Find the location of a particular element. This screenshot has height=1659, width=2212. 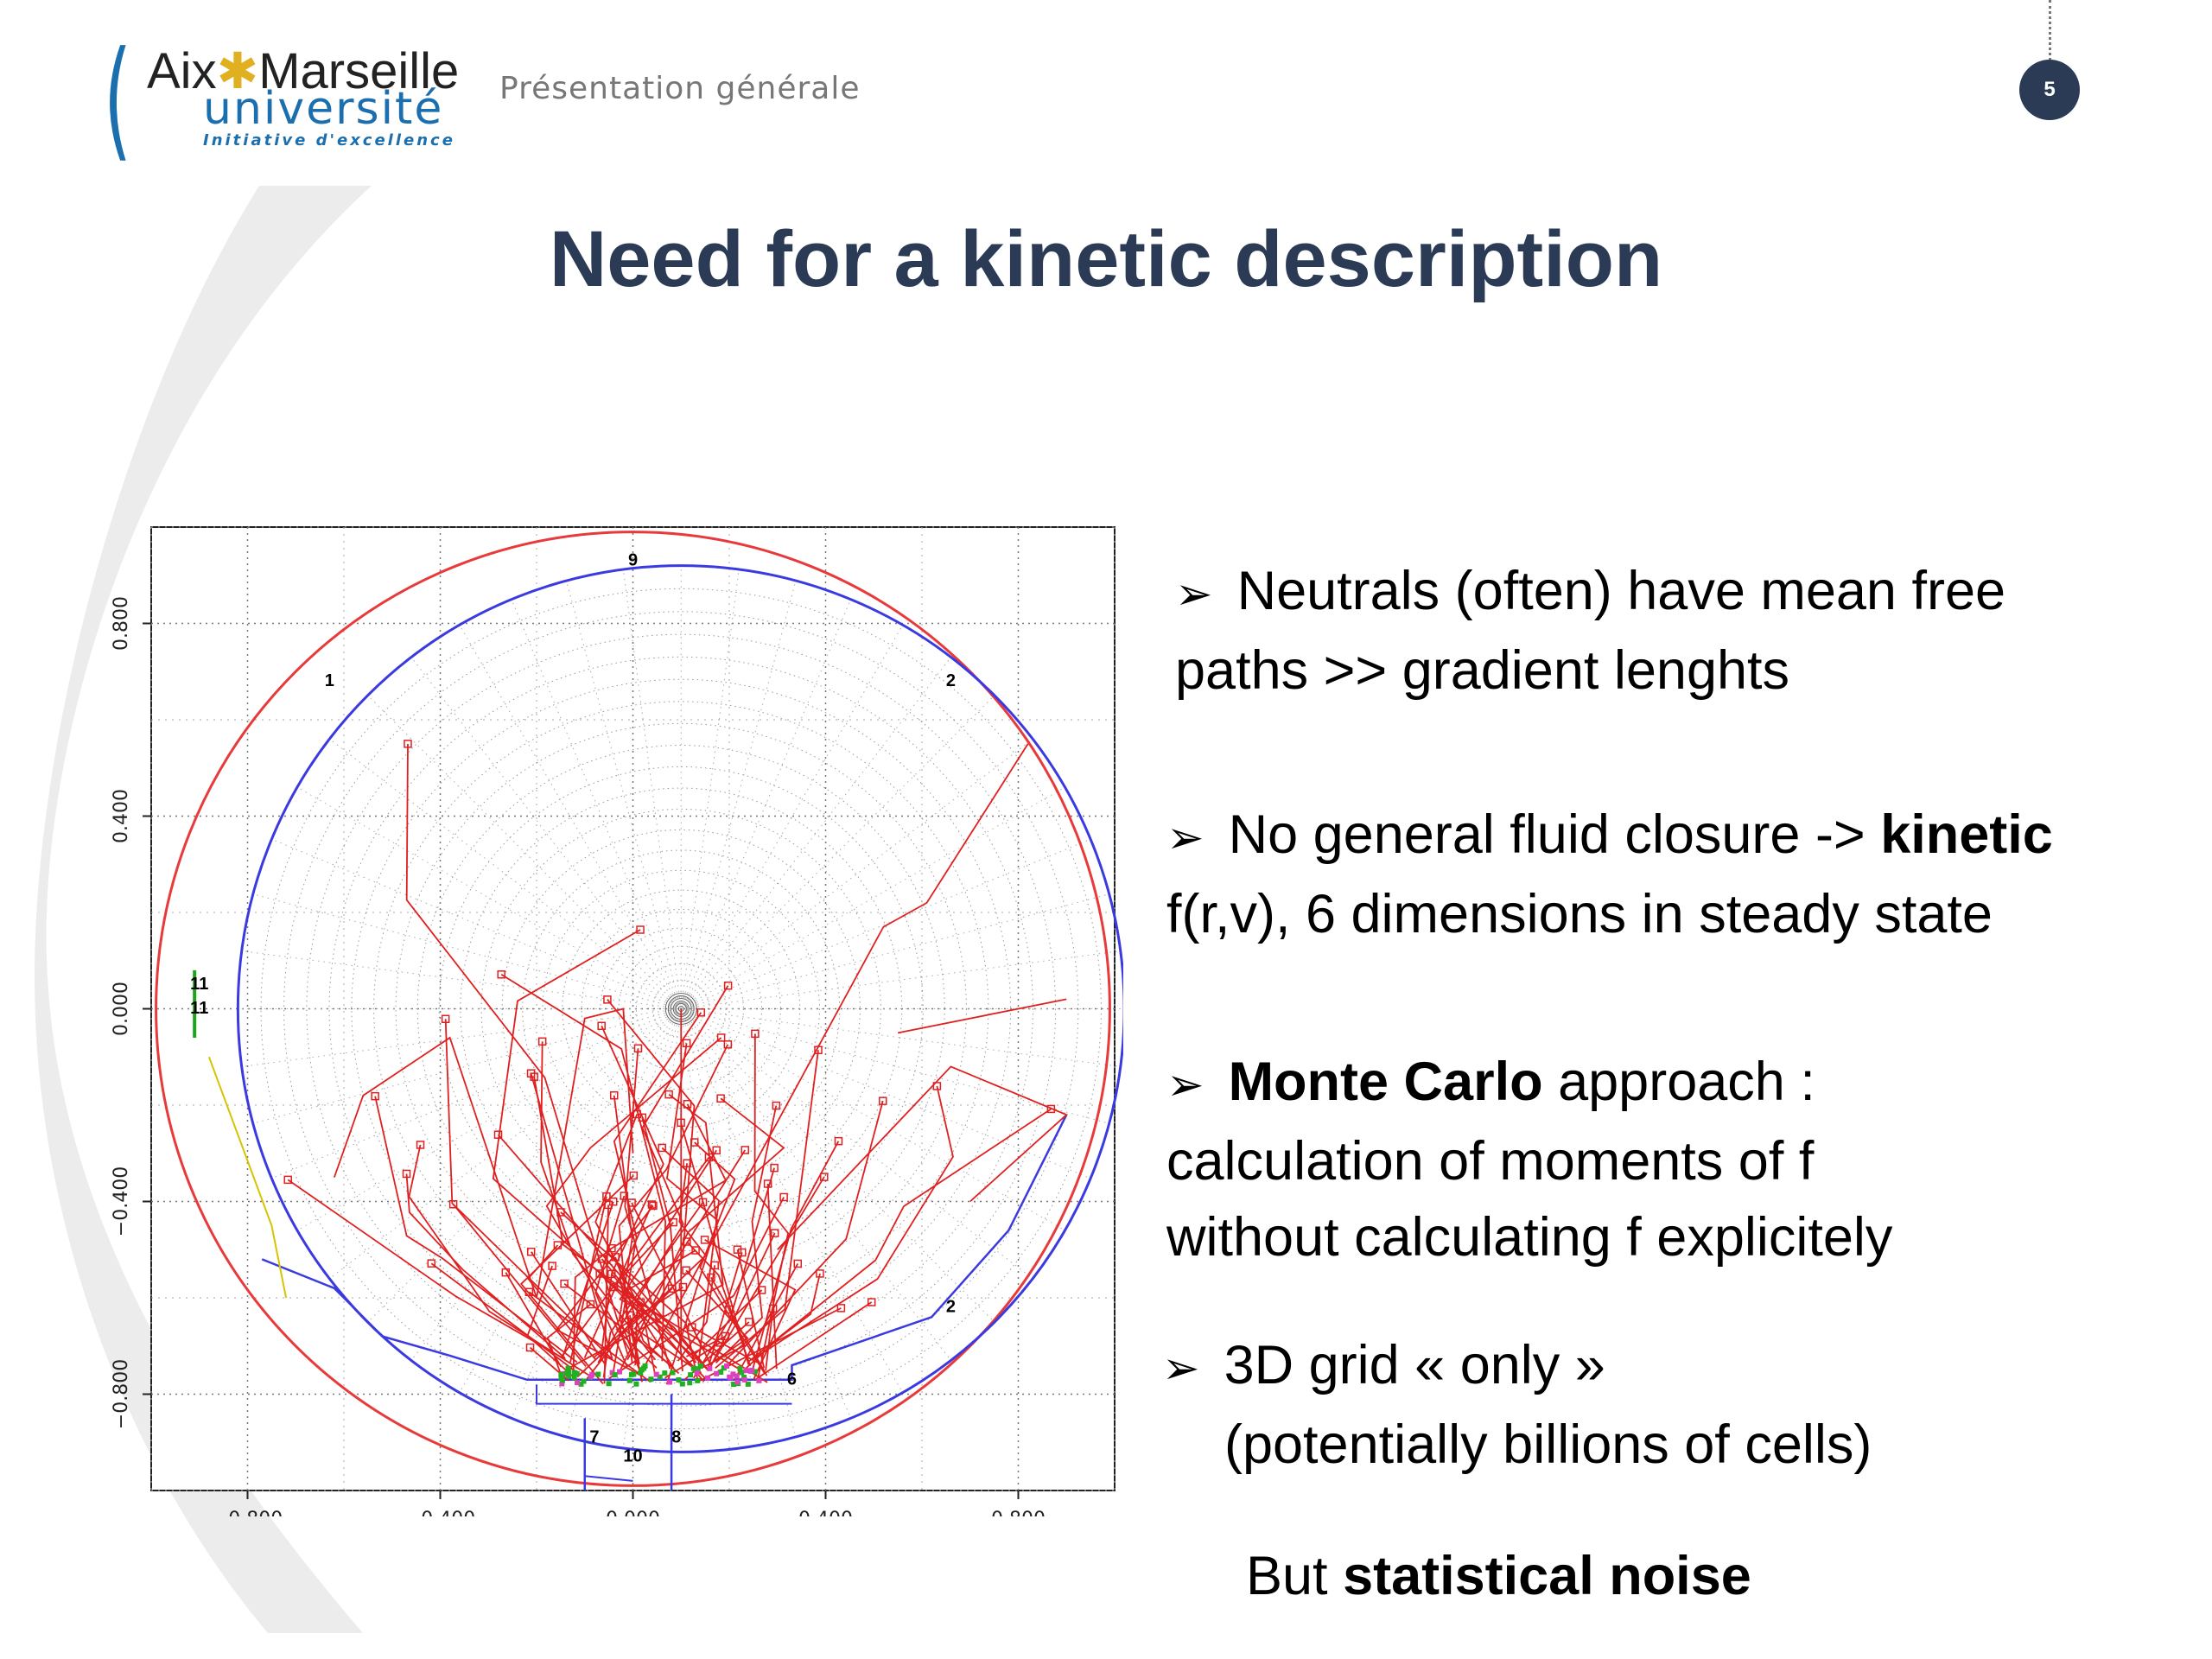

bullet-text: Neutrals (often) have mean free is located at coordinates (1621, 591).